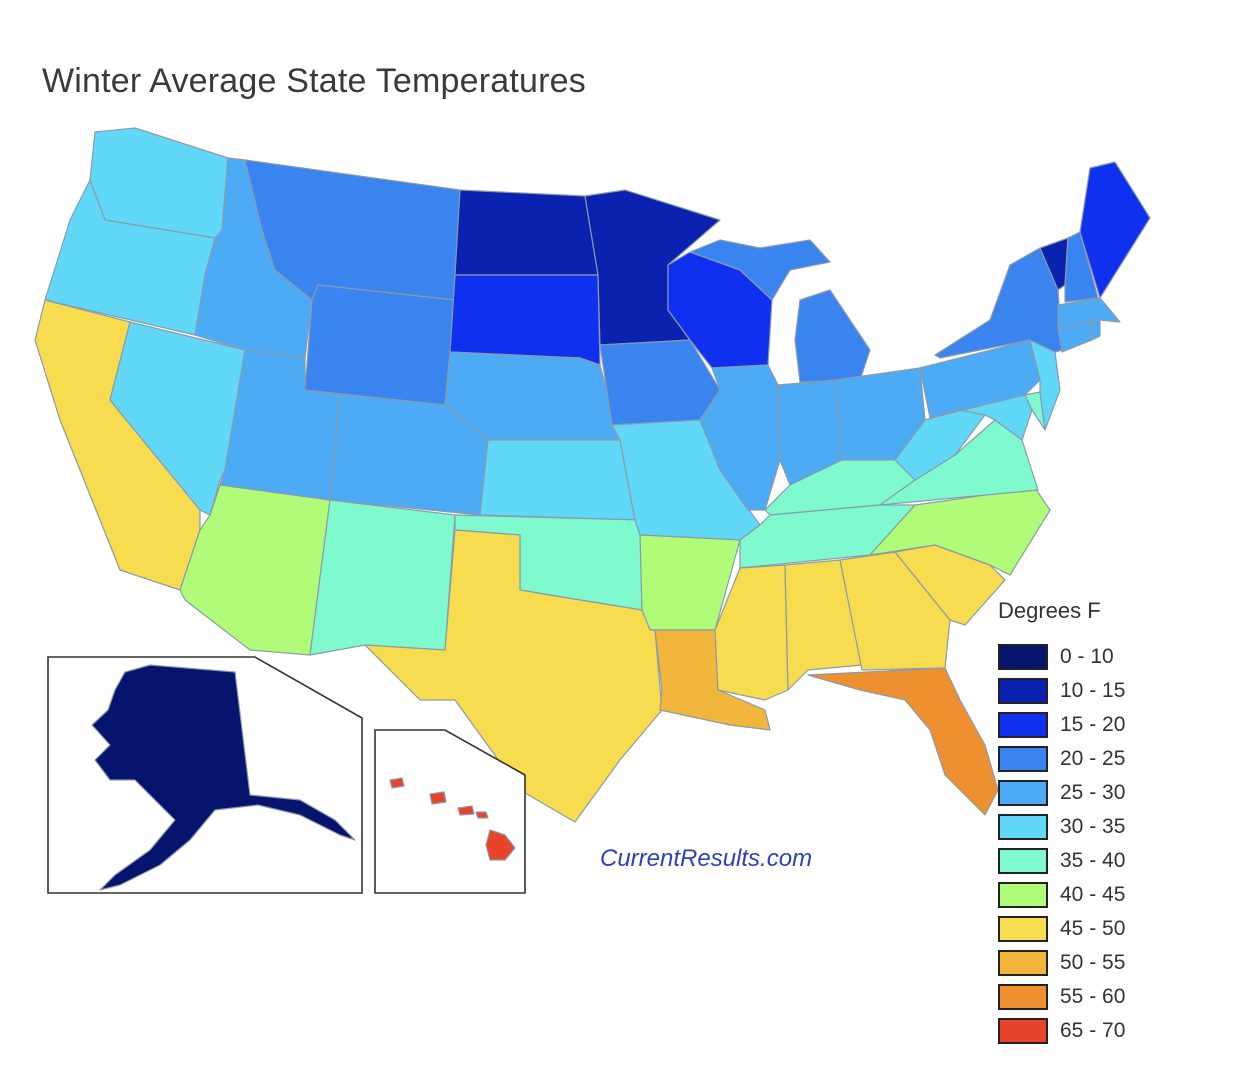 The width and height of the screenshot is (1252, 1071). Describe the element at coordinates (903, 741) in the screenshot. I see `state-florida` at that location.